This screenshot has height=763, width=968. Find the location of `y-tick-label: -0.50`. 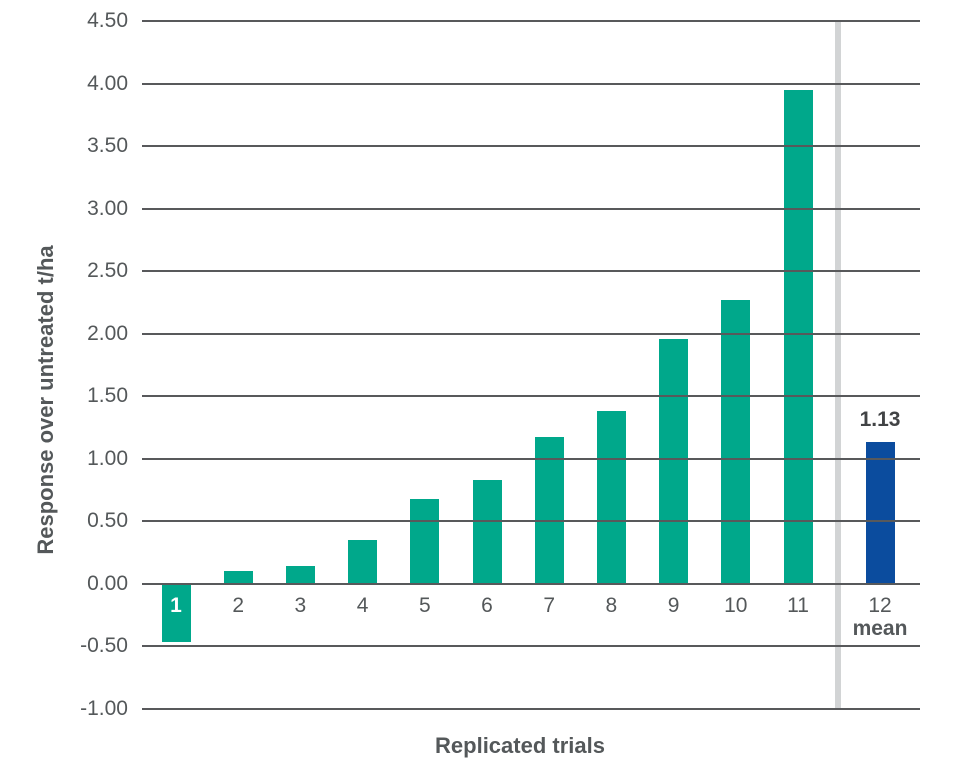

y-tick-label: -0.50 is located at coordinates (104, 645).